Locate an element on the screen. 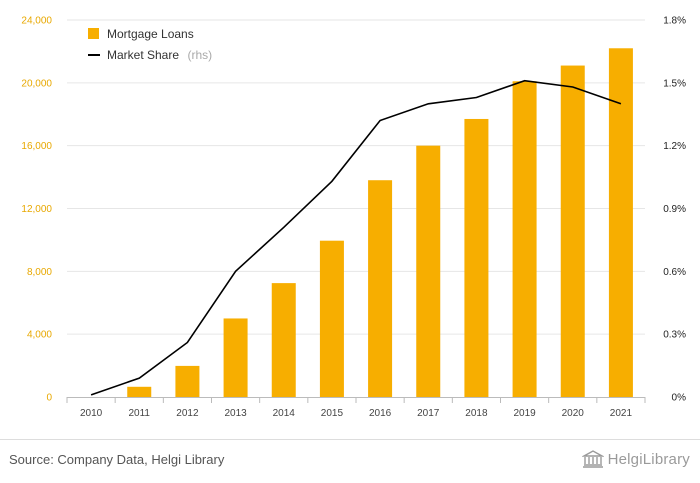 This screenshot has width=700, height=483. legend-swatch-mortgage-loans is located at coordinates (93, 33).